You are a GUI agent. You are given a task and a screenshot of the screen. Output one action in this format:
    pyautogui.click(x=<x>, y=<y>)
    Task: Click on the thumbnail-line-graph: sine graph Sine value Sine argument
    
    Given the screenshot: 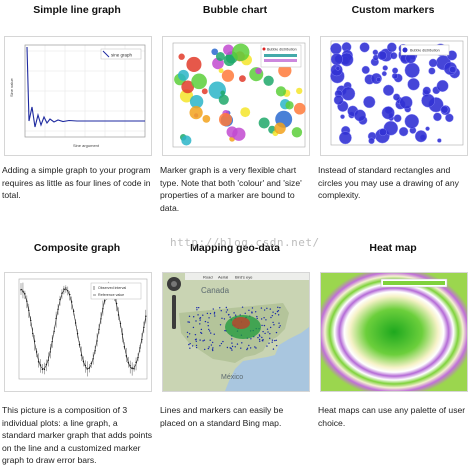 What is the action you would take?
    pyautogui.click(x=78, y=96)
    